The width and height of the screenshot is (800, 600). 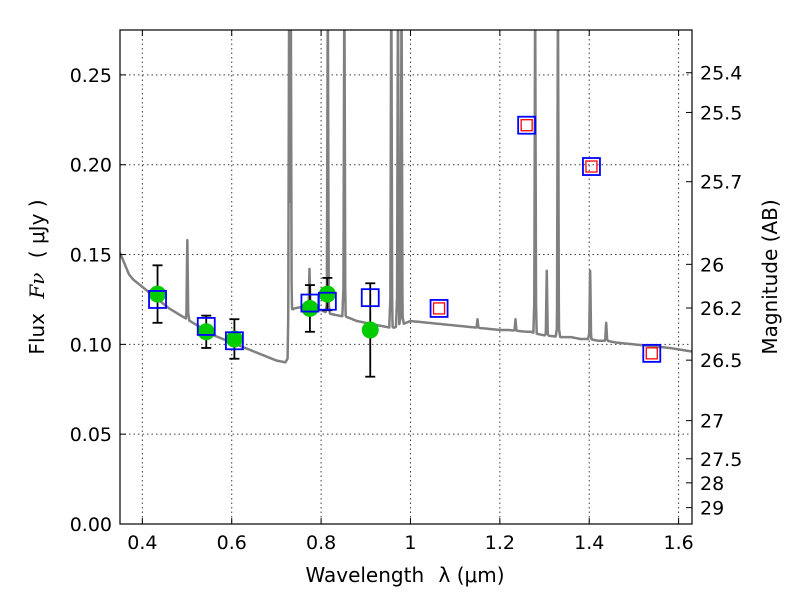 What do you see at coordinates (37, 286) in the screenshot?
I see `y-axis-label-symbol: Fν` at bounding box center [37, 286].